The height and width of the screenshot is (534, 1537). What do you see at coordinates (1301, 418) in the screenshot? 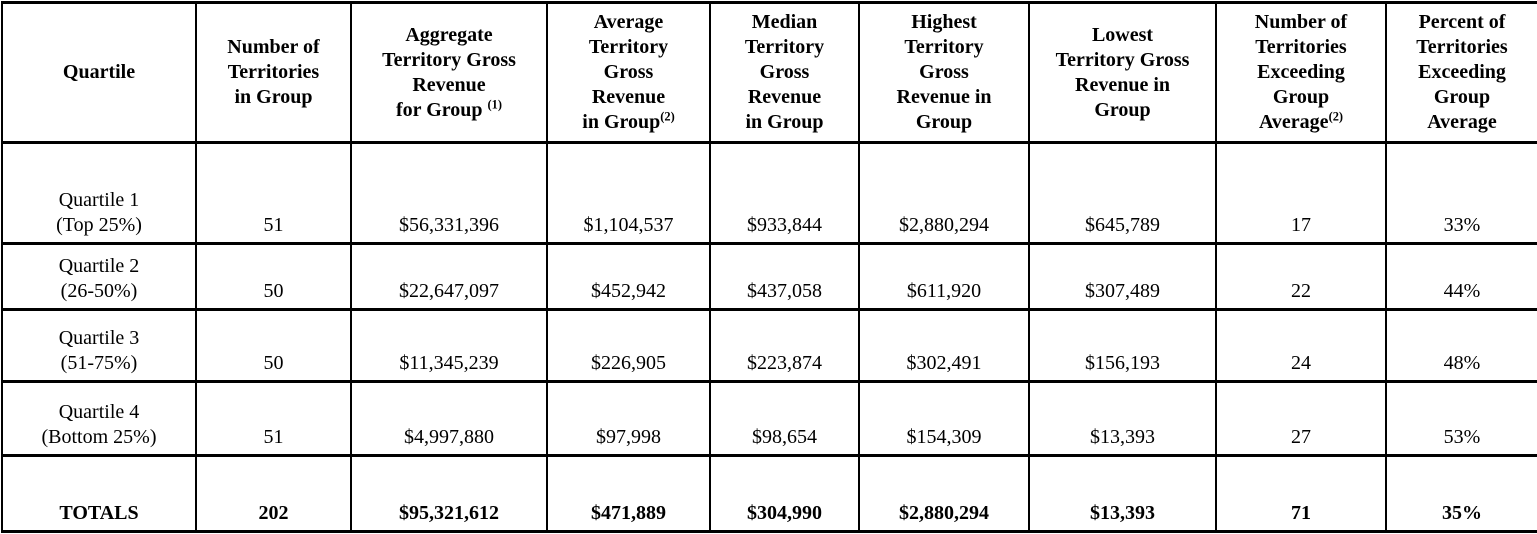
I see `table-cell: 27` at bounding box center [1301, 418].